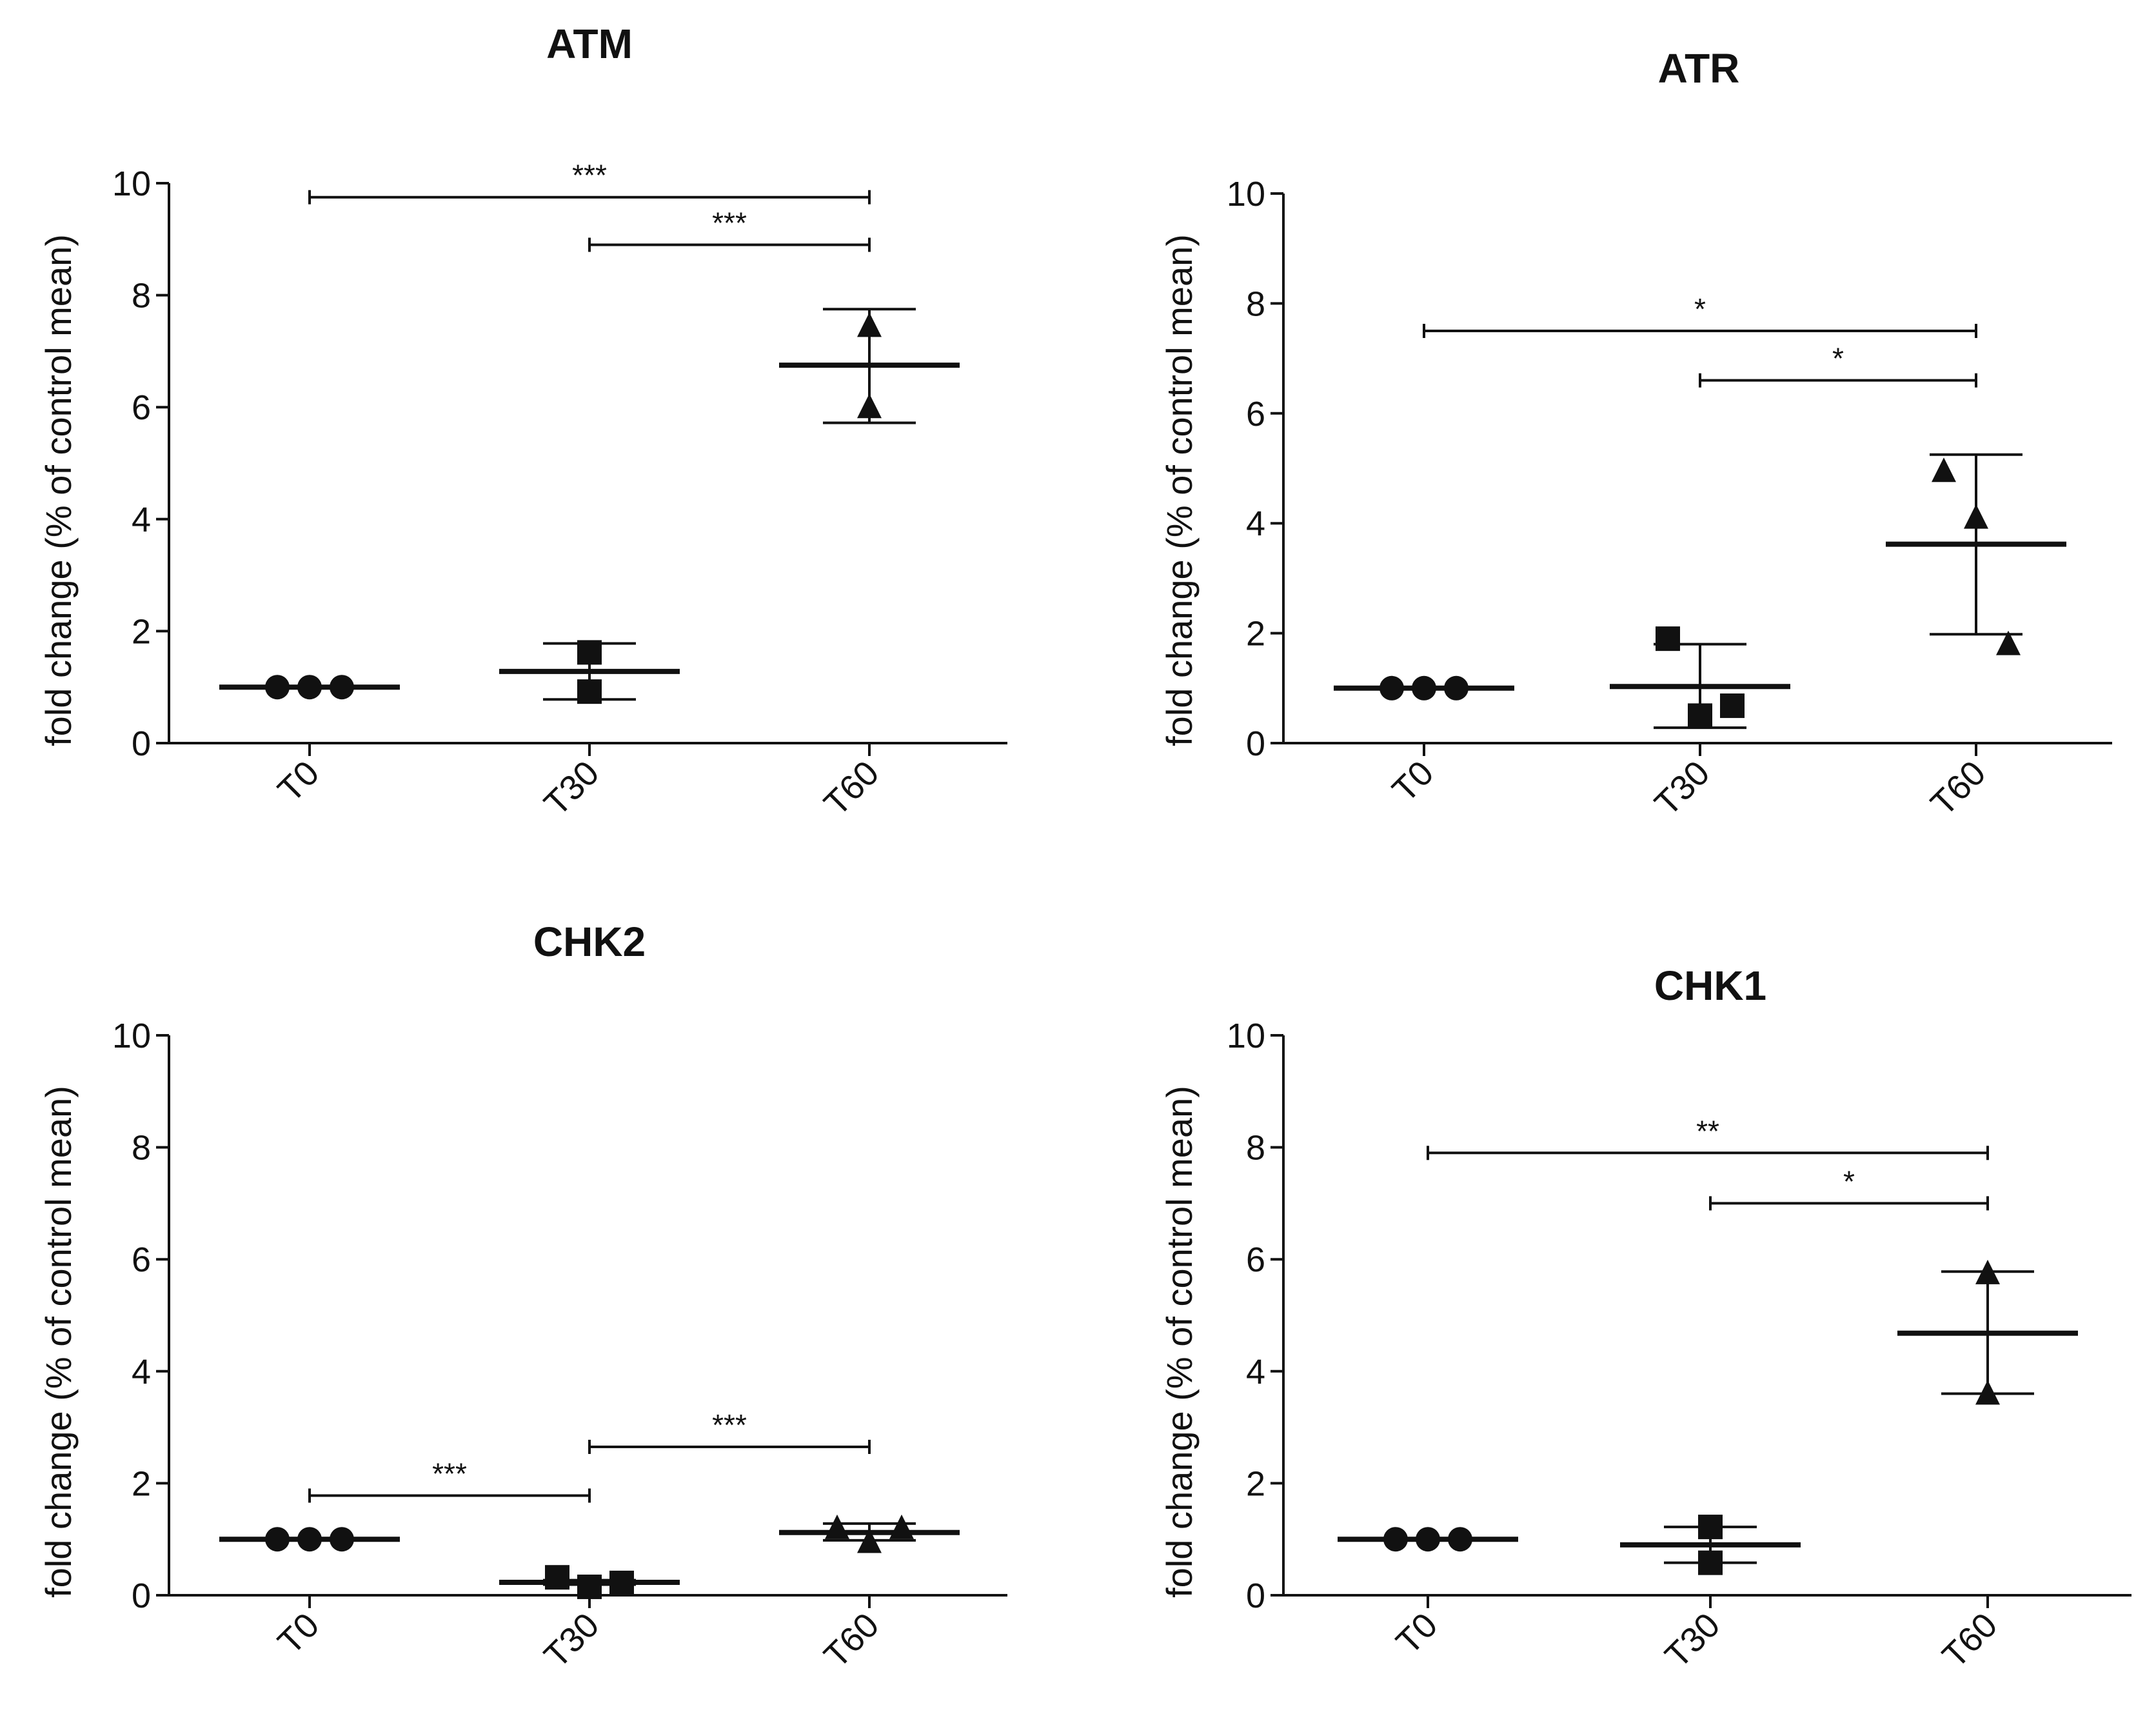 The height and width of the screenshot is (1712, 2156). What do you see at coordinates (1699, 68) in the screenshot?
I see `panel-title: ATR` at bounding box center [1699, 68].